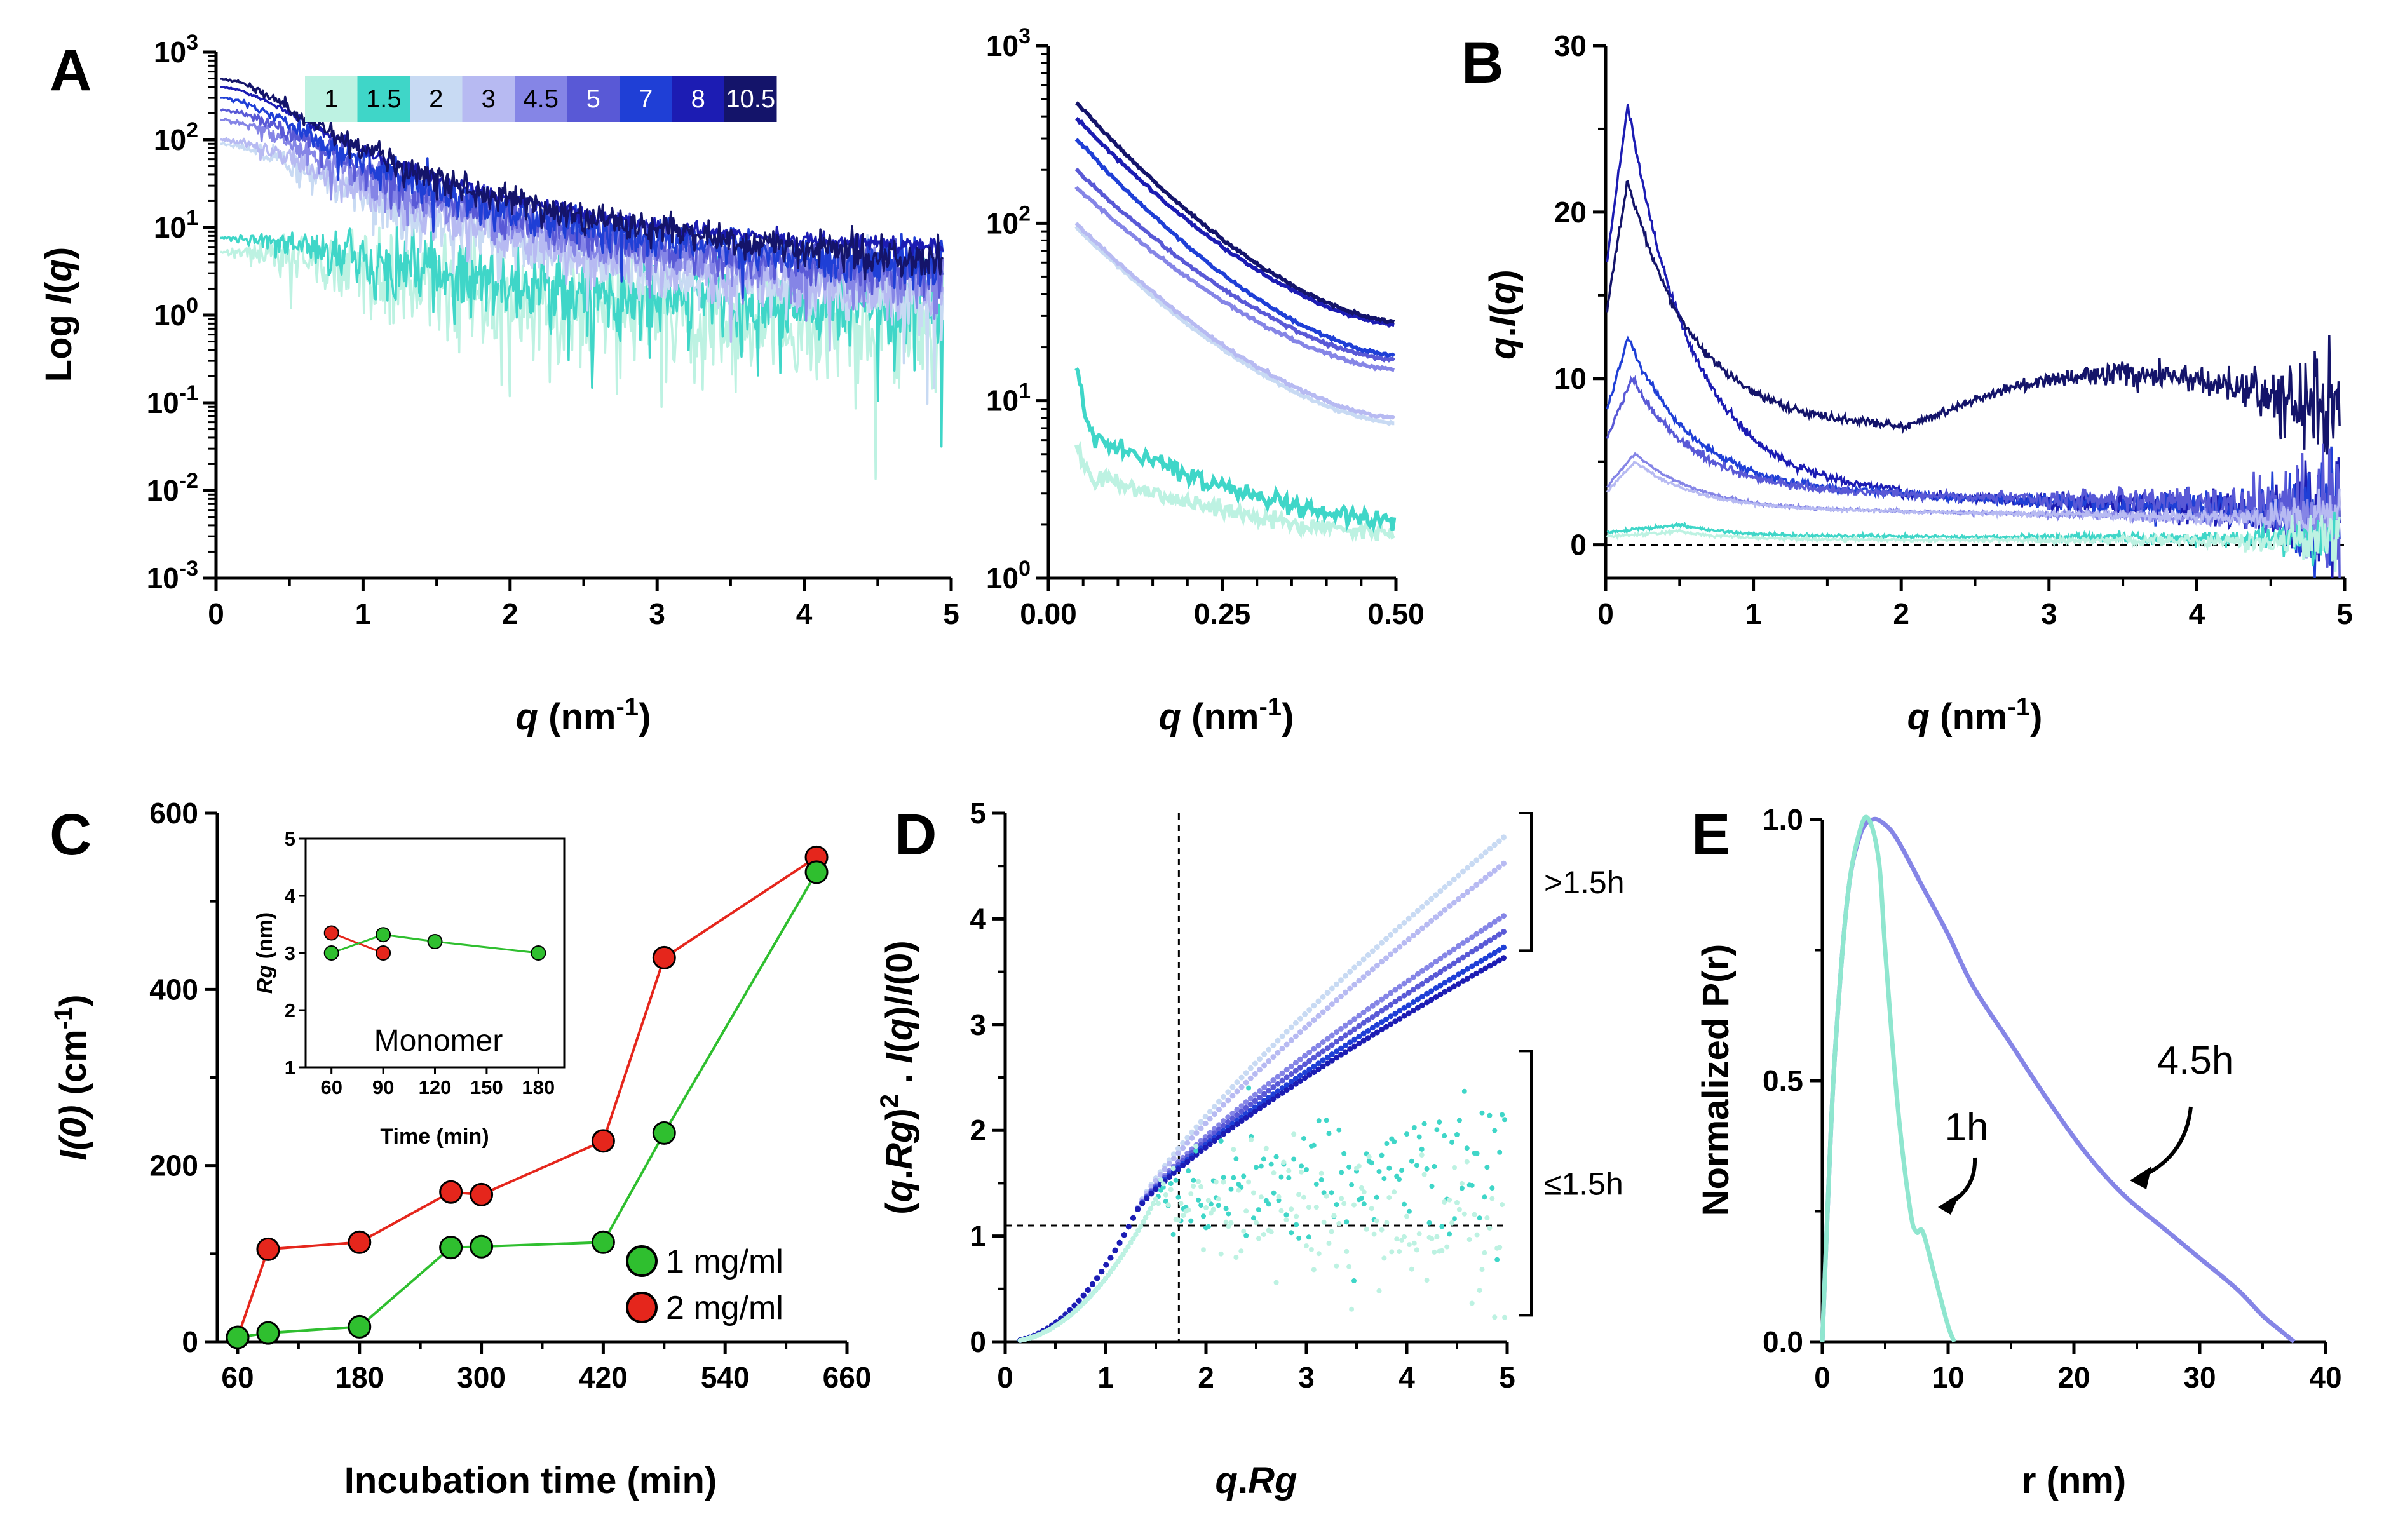 The width and height of the screenshot is (2384, 1540). I want to click on y-tick-label: 200, so click(173, 1165).